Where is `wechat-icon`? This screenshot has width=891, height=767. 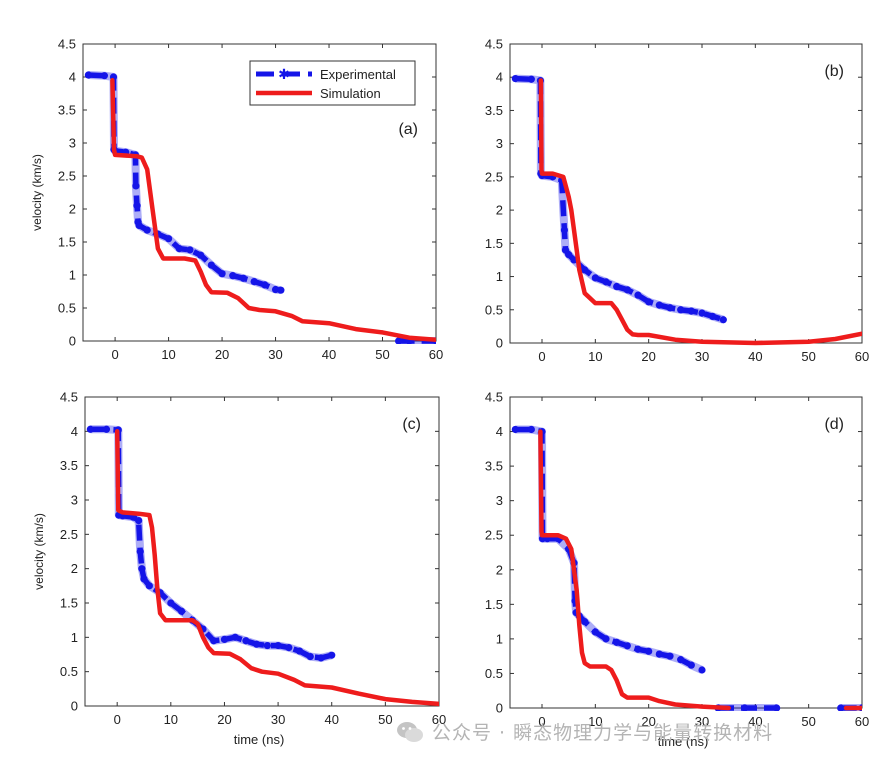
wechat-icon is located at coordinates (410, 731).